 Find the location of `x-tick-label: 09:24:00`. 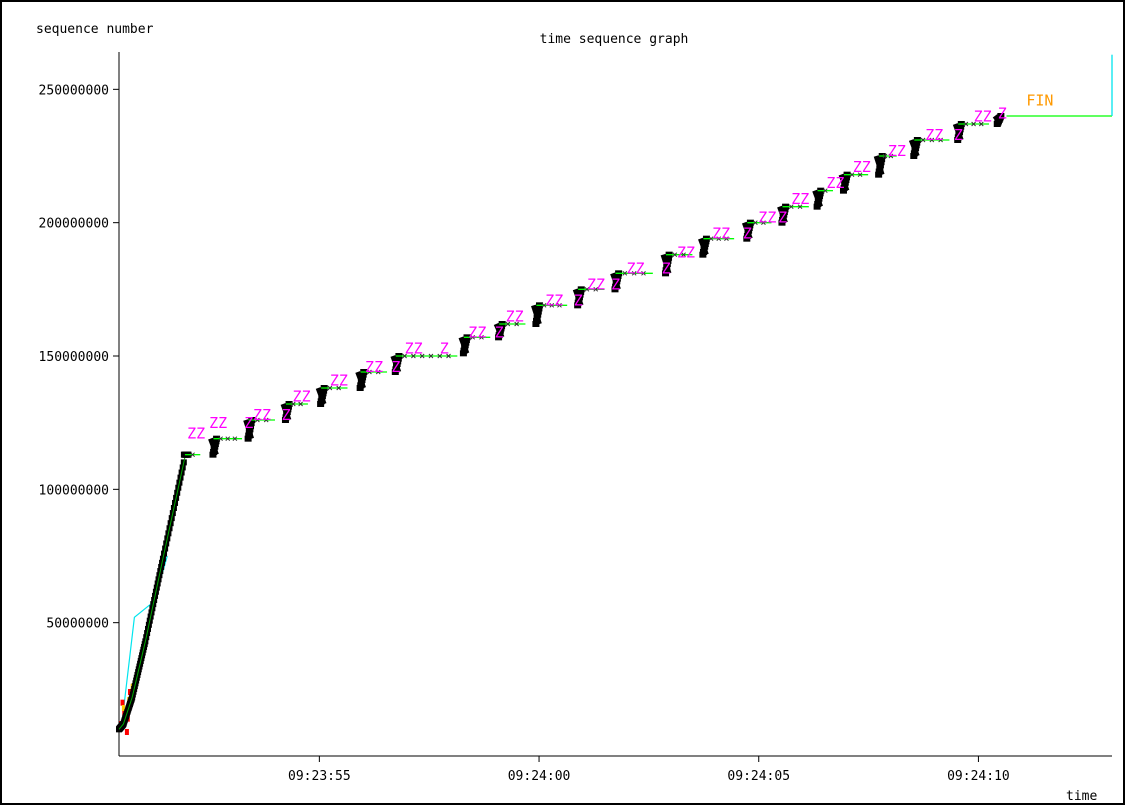

x-tick-label: 09:24:00 is located at coordinates (539, 776).